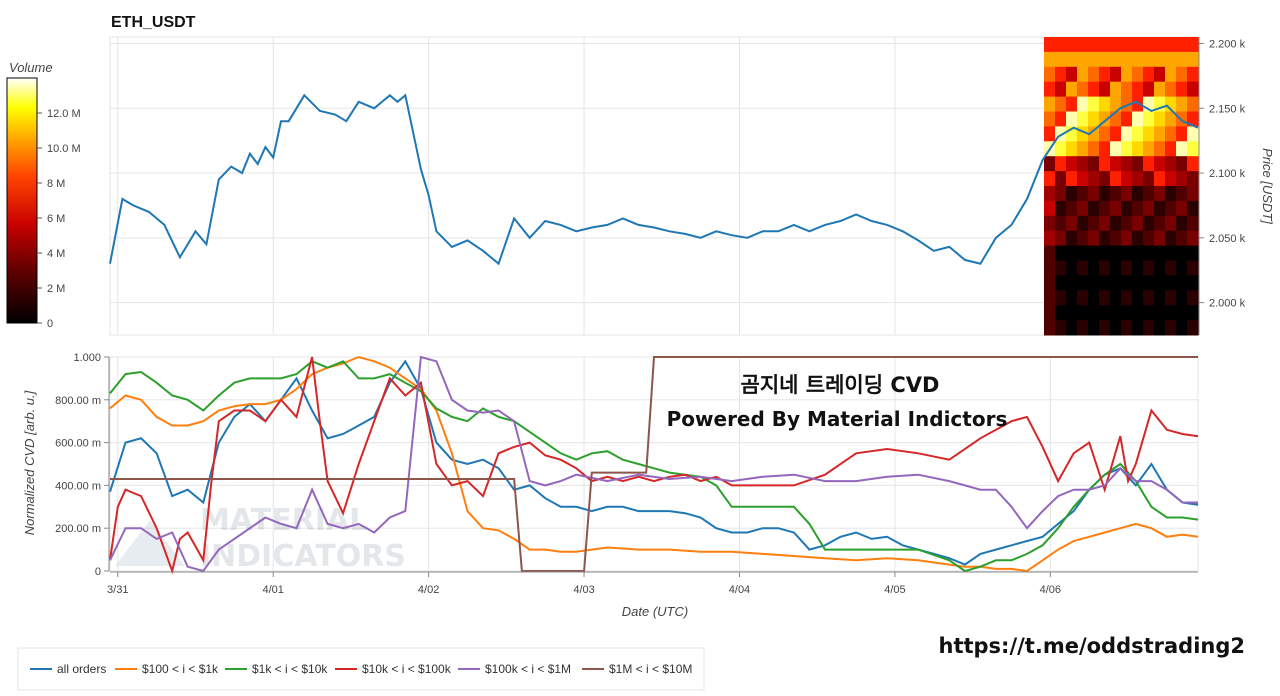 The height and width of the screenshot is (696, 1280). What do you see at coordinates (98, 572) in the screenshot?
I see `cvd-y-tick-label: 0` at bounding box center [98, 572].